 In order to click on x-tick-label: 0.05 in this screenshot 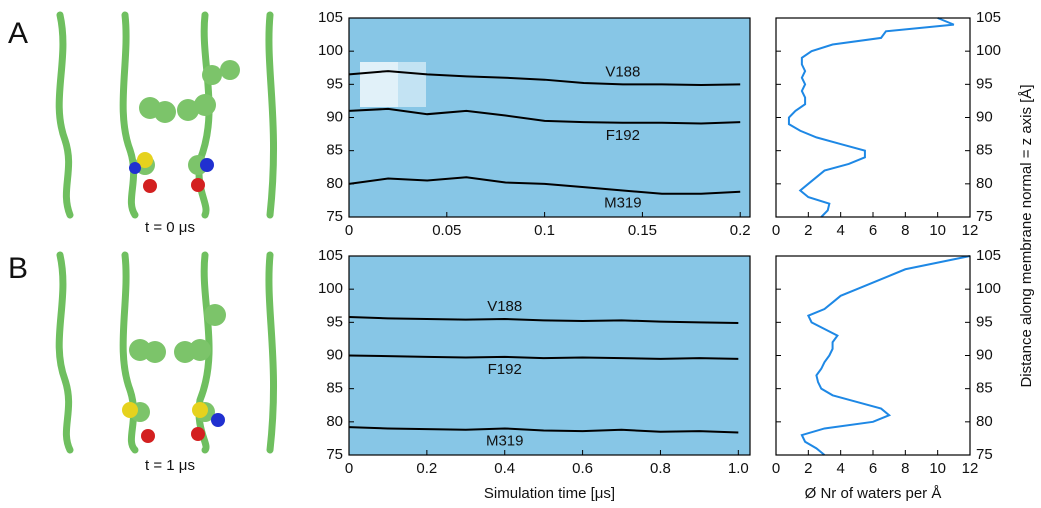, I will do `click(446, 230)`.